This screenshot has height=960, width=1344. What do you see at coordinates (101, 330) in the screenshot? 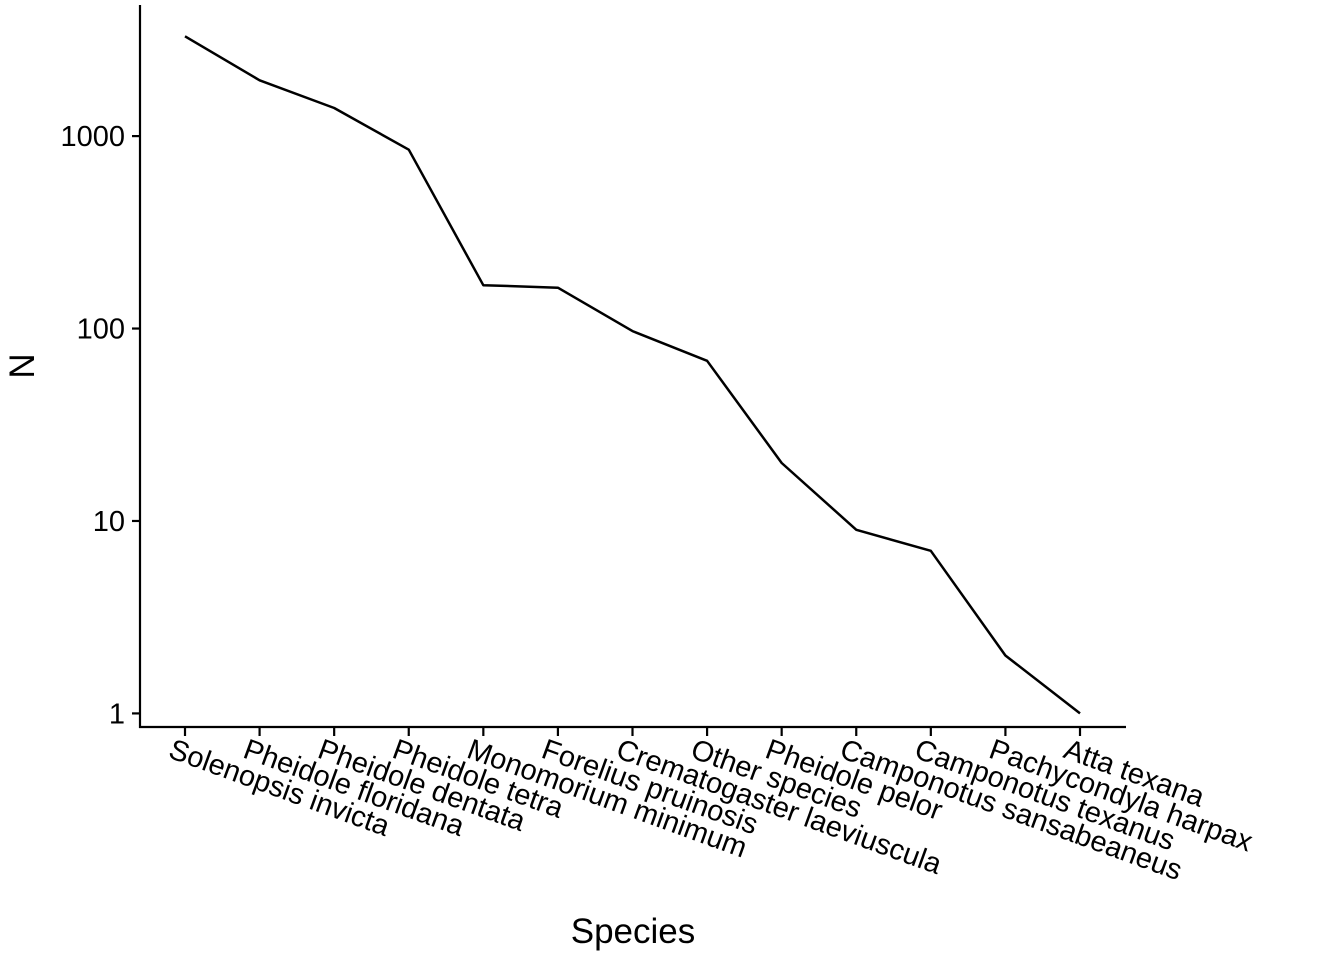
I see `y-tick-label: 100` at bounding box center [101, 330].